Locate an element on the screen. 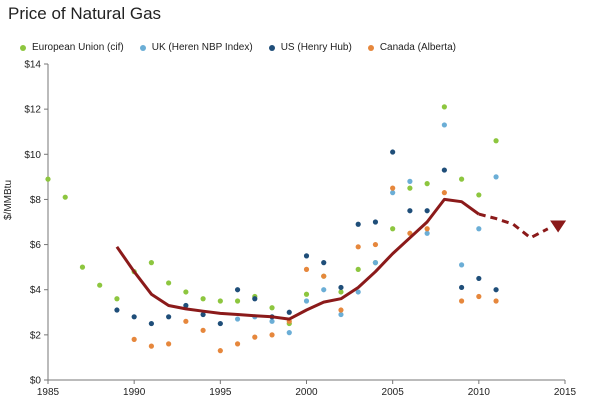 This screenshot has width=590, height=401. y-tick-label: $6 is located at coordinates (36, 245).